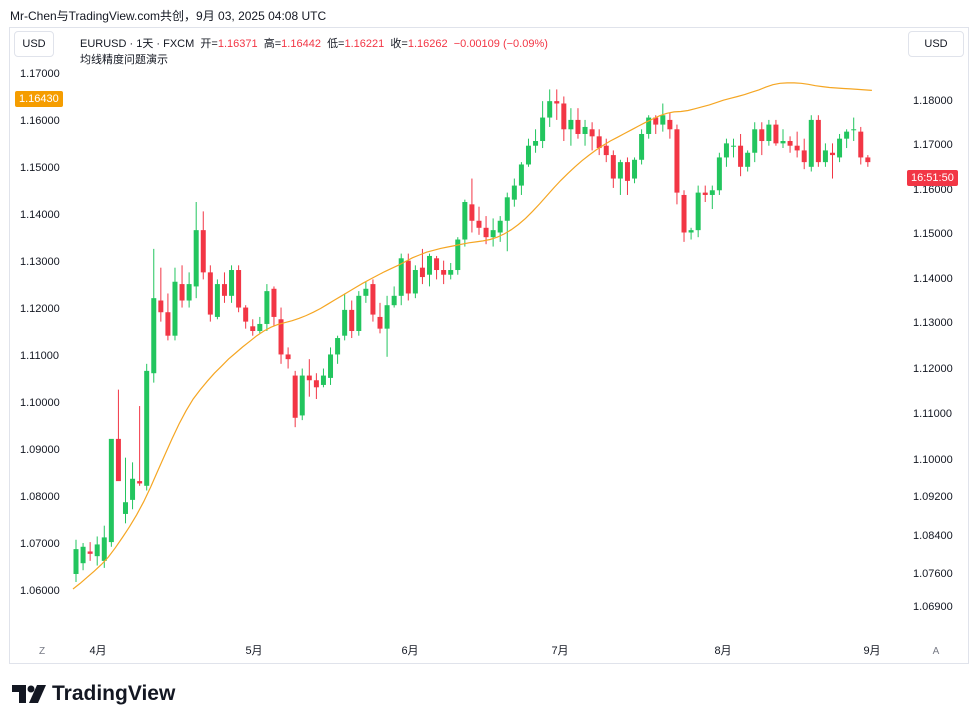  Describe the element at coordinates (137, 44) in the screenshot. I see `legend-symbol: EURUSD · 1天 · FXCM` at that location.